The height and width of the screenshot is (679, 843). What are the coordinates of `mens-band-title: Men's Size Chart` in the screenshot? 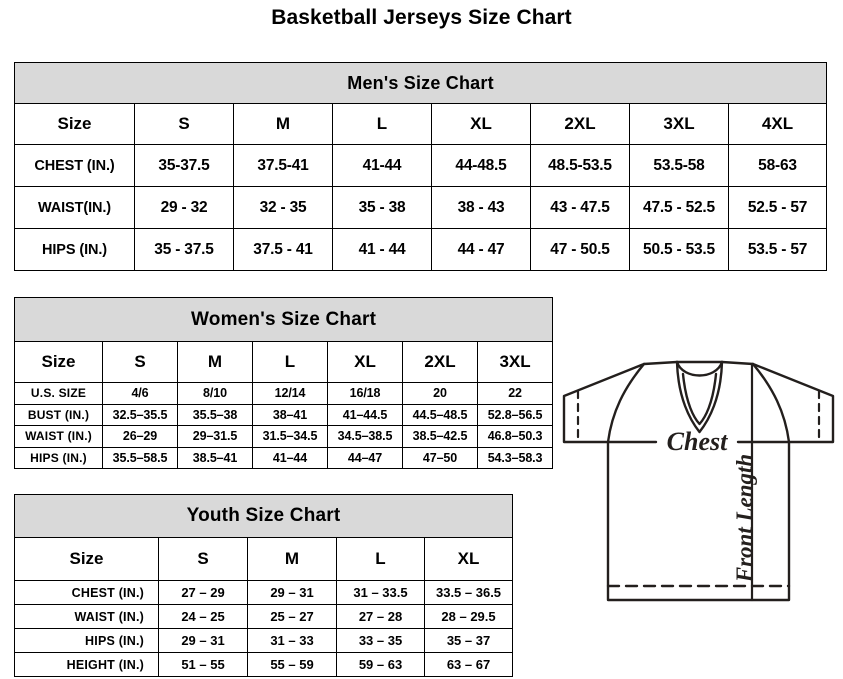 It's located at (420, 83).